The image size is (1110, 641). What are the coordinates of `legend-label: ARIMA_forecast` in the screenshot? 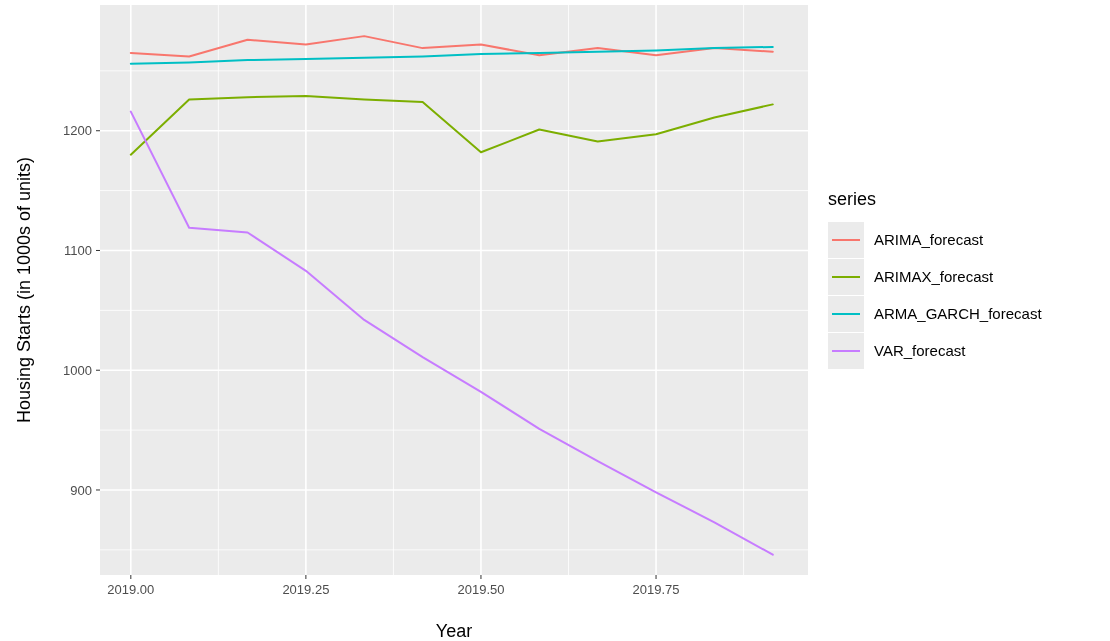 It's located at (929, 240).